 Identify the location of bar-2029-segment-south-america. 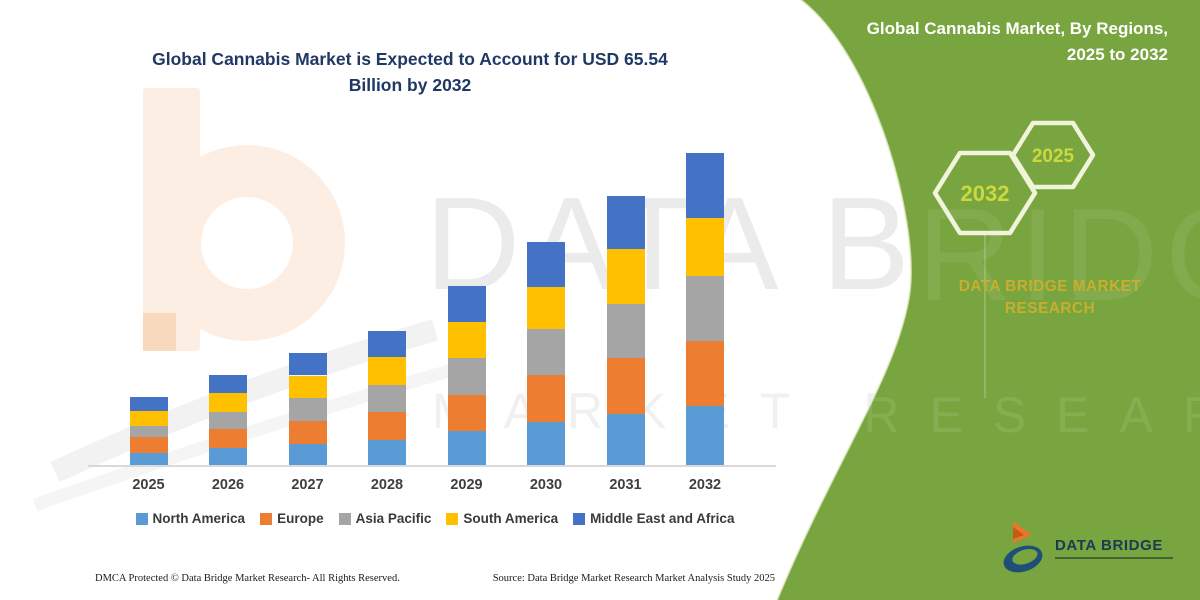
(466, 340).